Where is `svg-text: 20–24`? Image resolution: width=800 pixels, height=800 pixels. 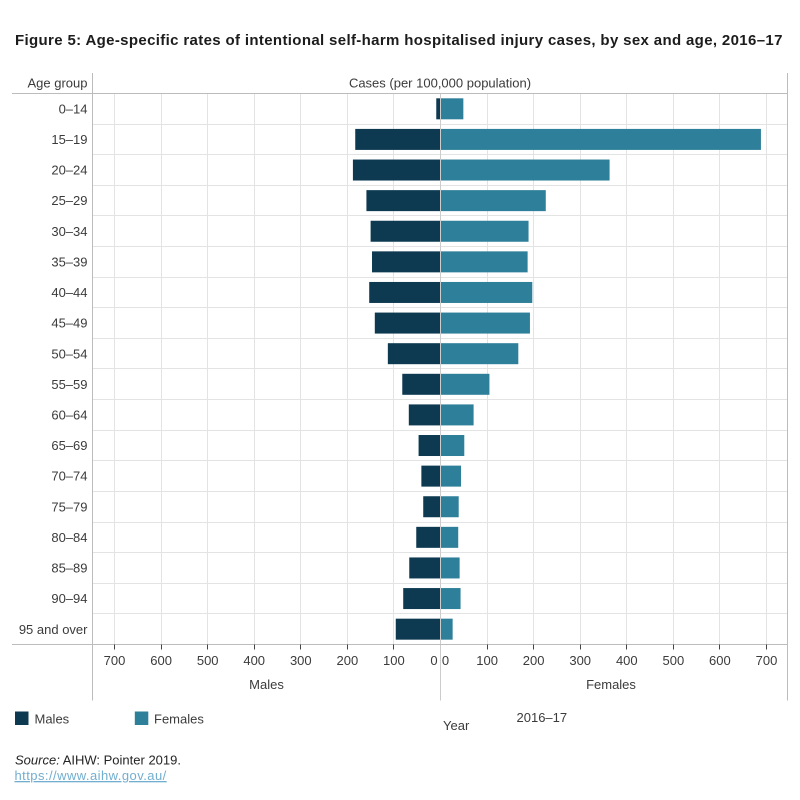 svg-text: 20–24 is located at coordinates (69, 170).